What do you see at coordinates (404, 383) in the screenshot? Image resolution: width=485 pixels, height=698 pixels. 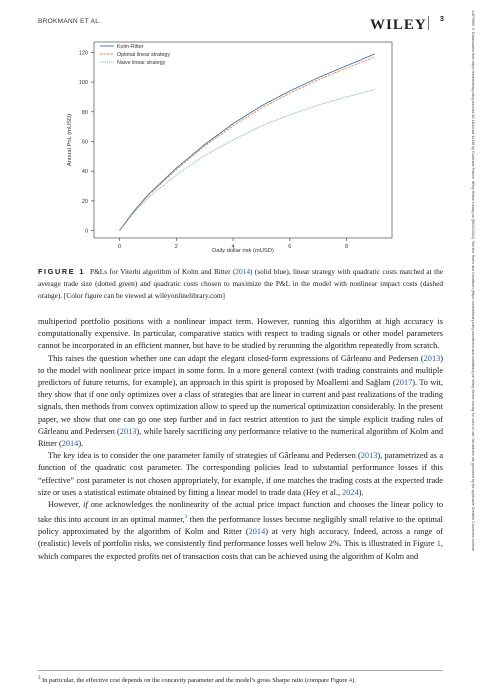 I see `citation-link: 2017` at bounding box center [404, 383].